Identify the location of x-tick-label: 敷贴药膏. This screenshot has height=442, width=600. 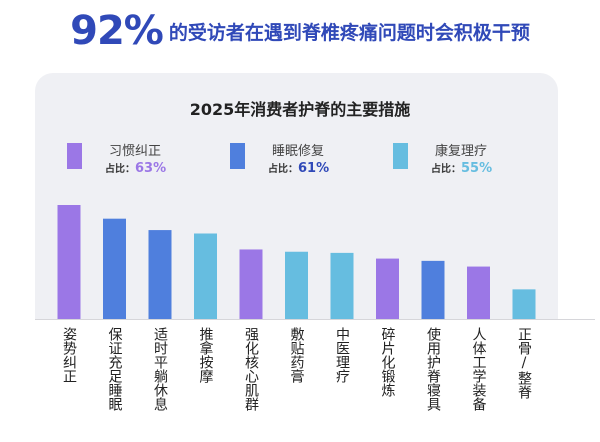
(296, 355).